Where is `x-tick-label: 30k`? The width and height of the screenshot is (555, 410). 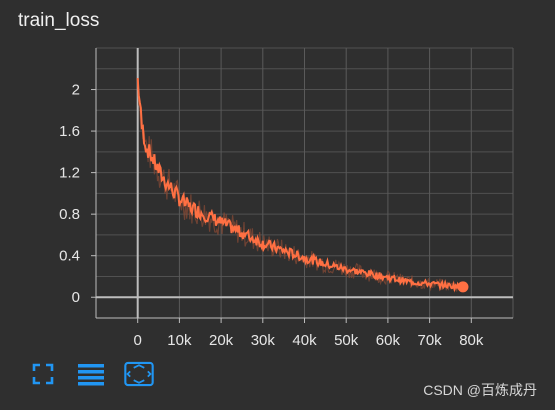
x-tick-label: 30k is located at coordinates (263, 340).